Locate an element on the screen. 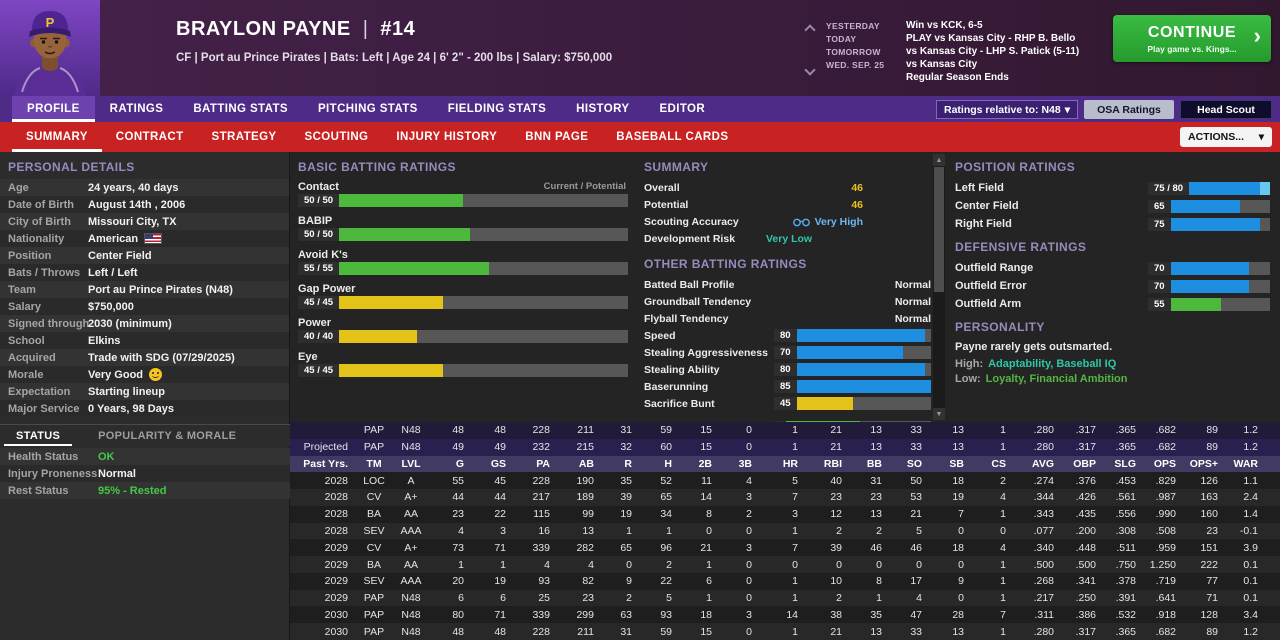  stats-cell: PAP is located at coordinates (374, 614).